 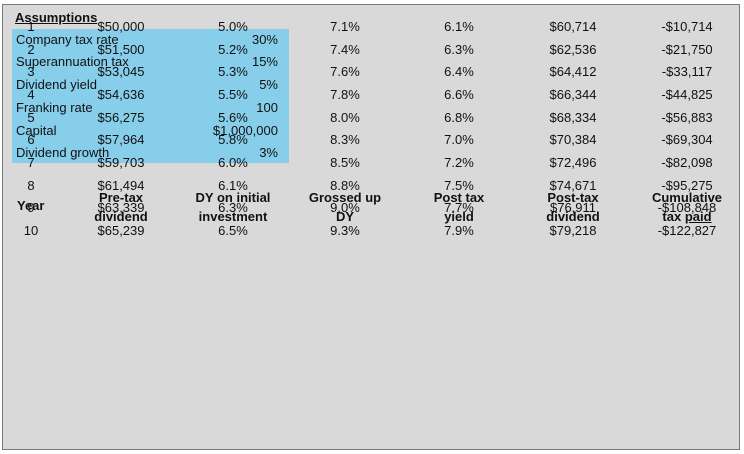 What do you see at coordinates (573, 230) in the screenshot?
I see `post-tax-dividend-cell: $79,218` at bounding box center [573, 230].